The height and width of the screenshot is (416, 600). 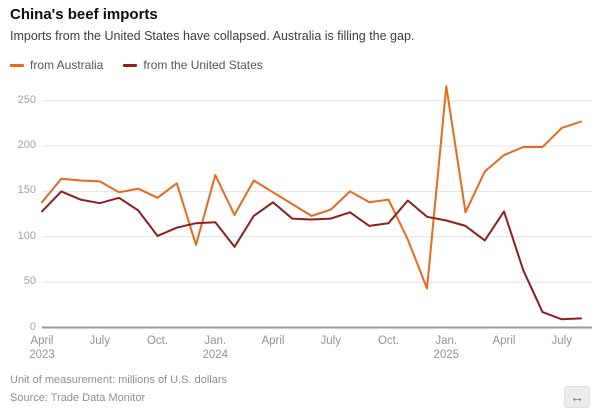 I want to click on resize-button: ↔, so click(x=577, y=397).